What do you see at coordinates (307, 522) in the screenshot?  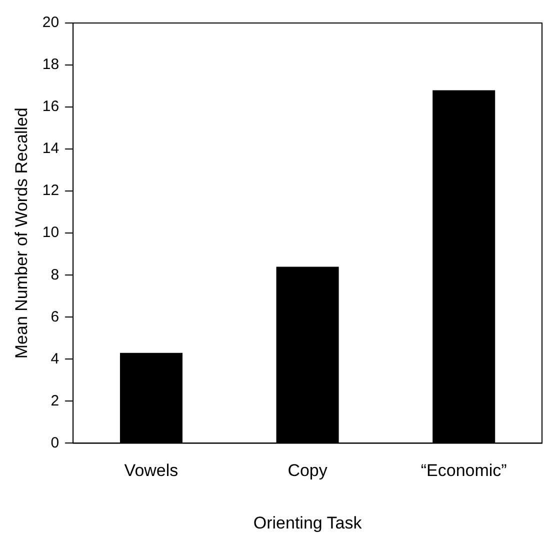 I see `x-axis-title: Orienting Task` at bounding box center [307, 522].